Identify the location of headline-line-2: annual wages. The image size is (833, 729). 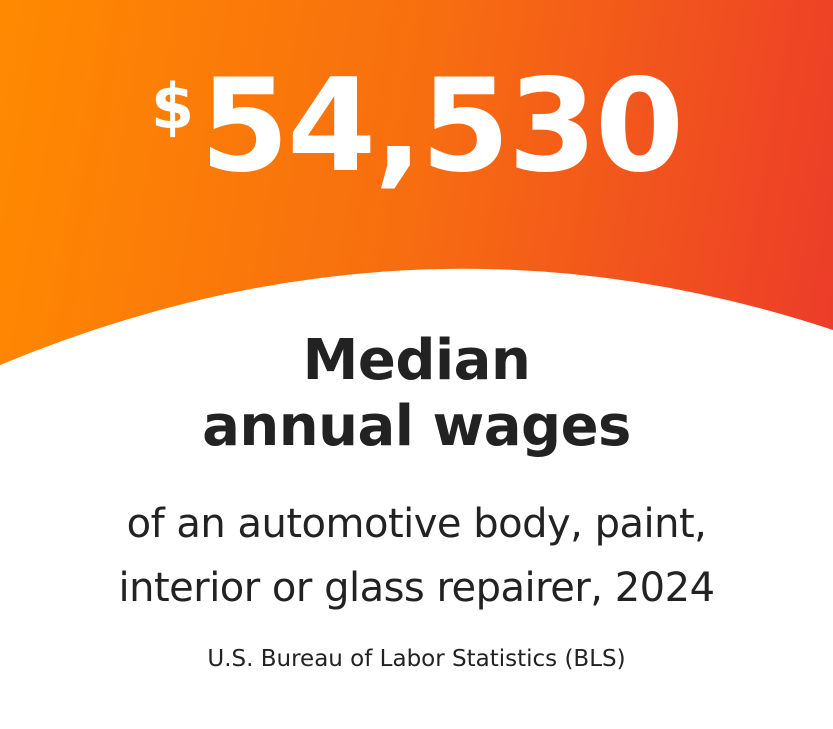
(416, 426).